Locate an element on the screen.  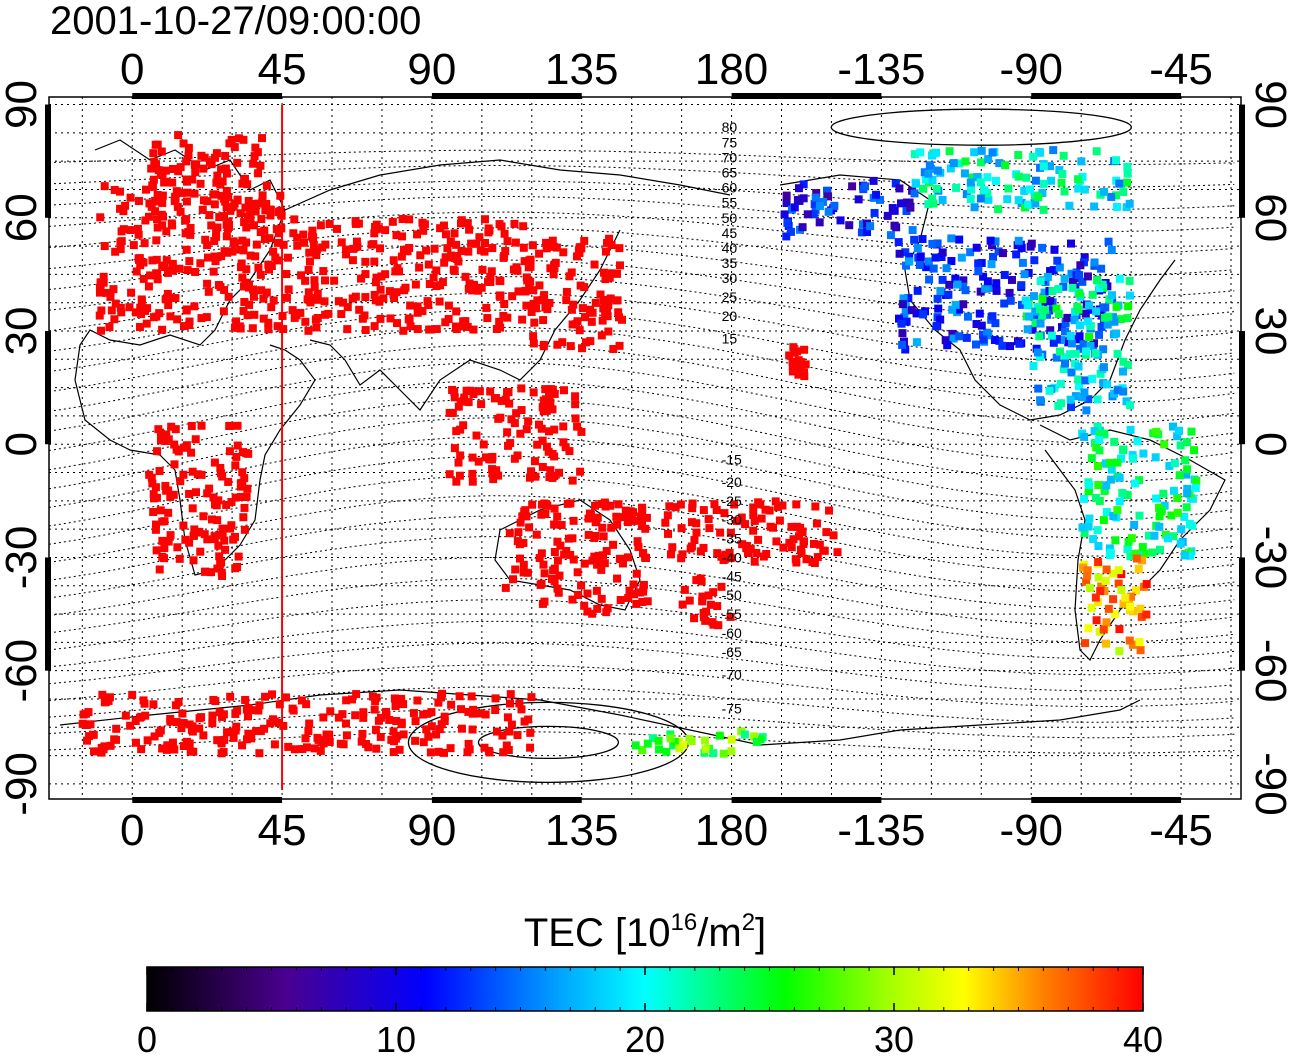
x-tick-label-top: 0 is located at coordinates (132, 69).